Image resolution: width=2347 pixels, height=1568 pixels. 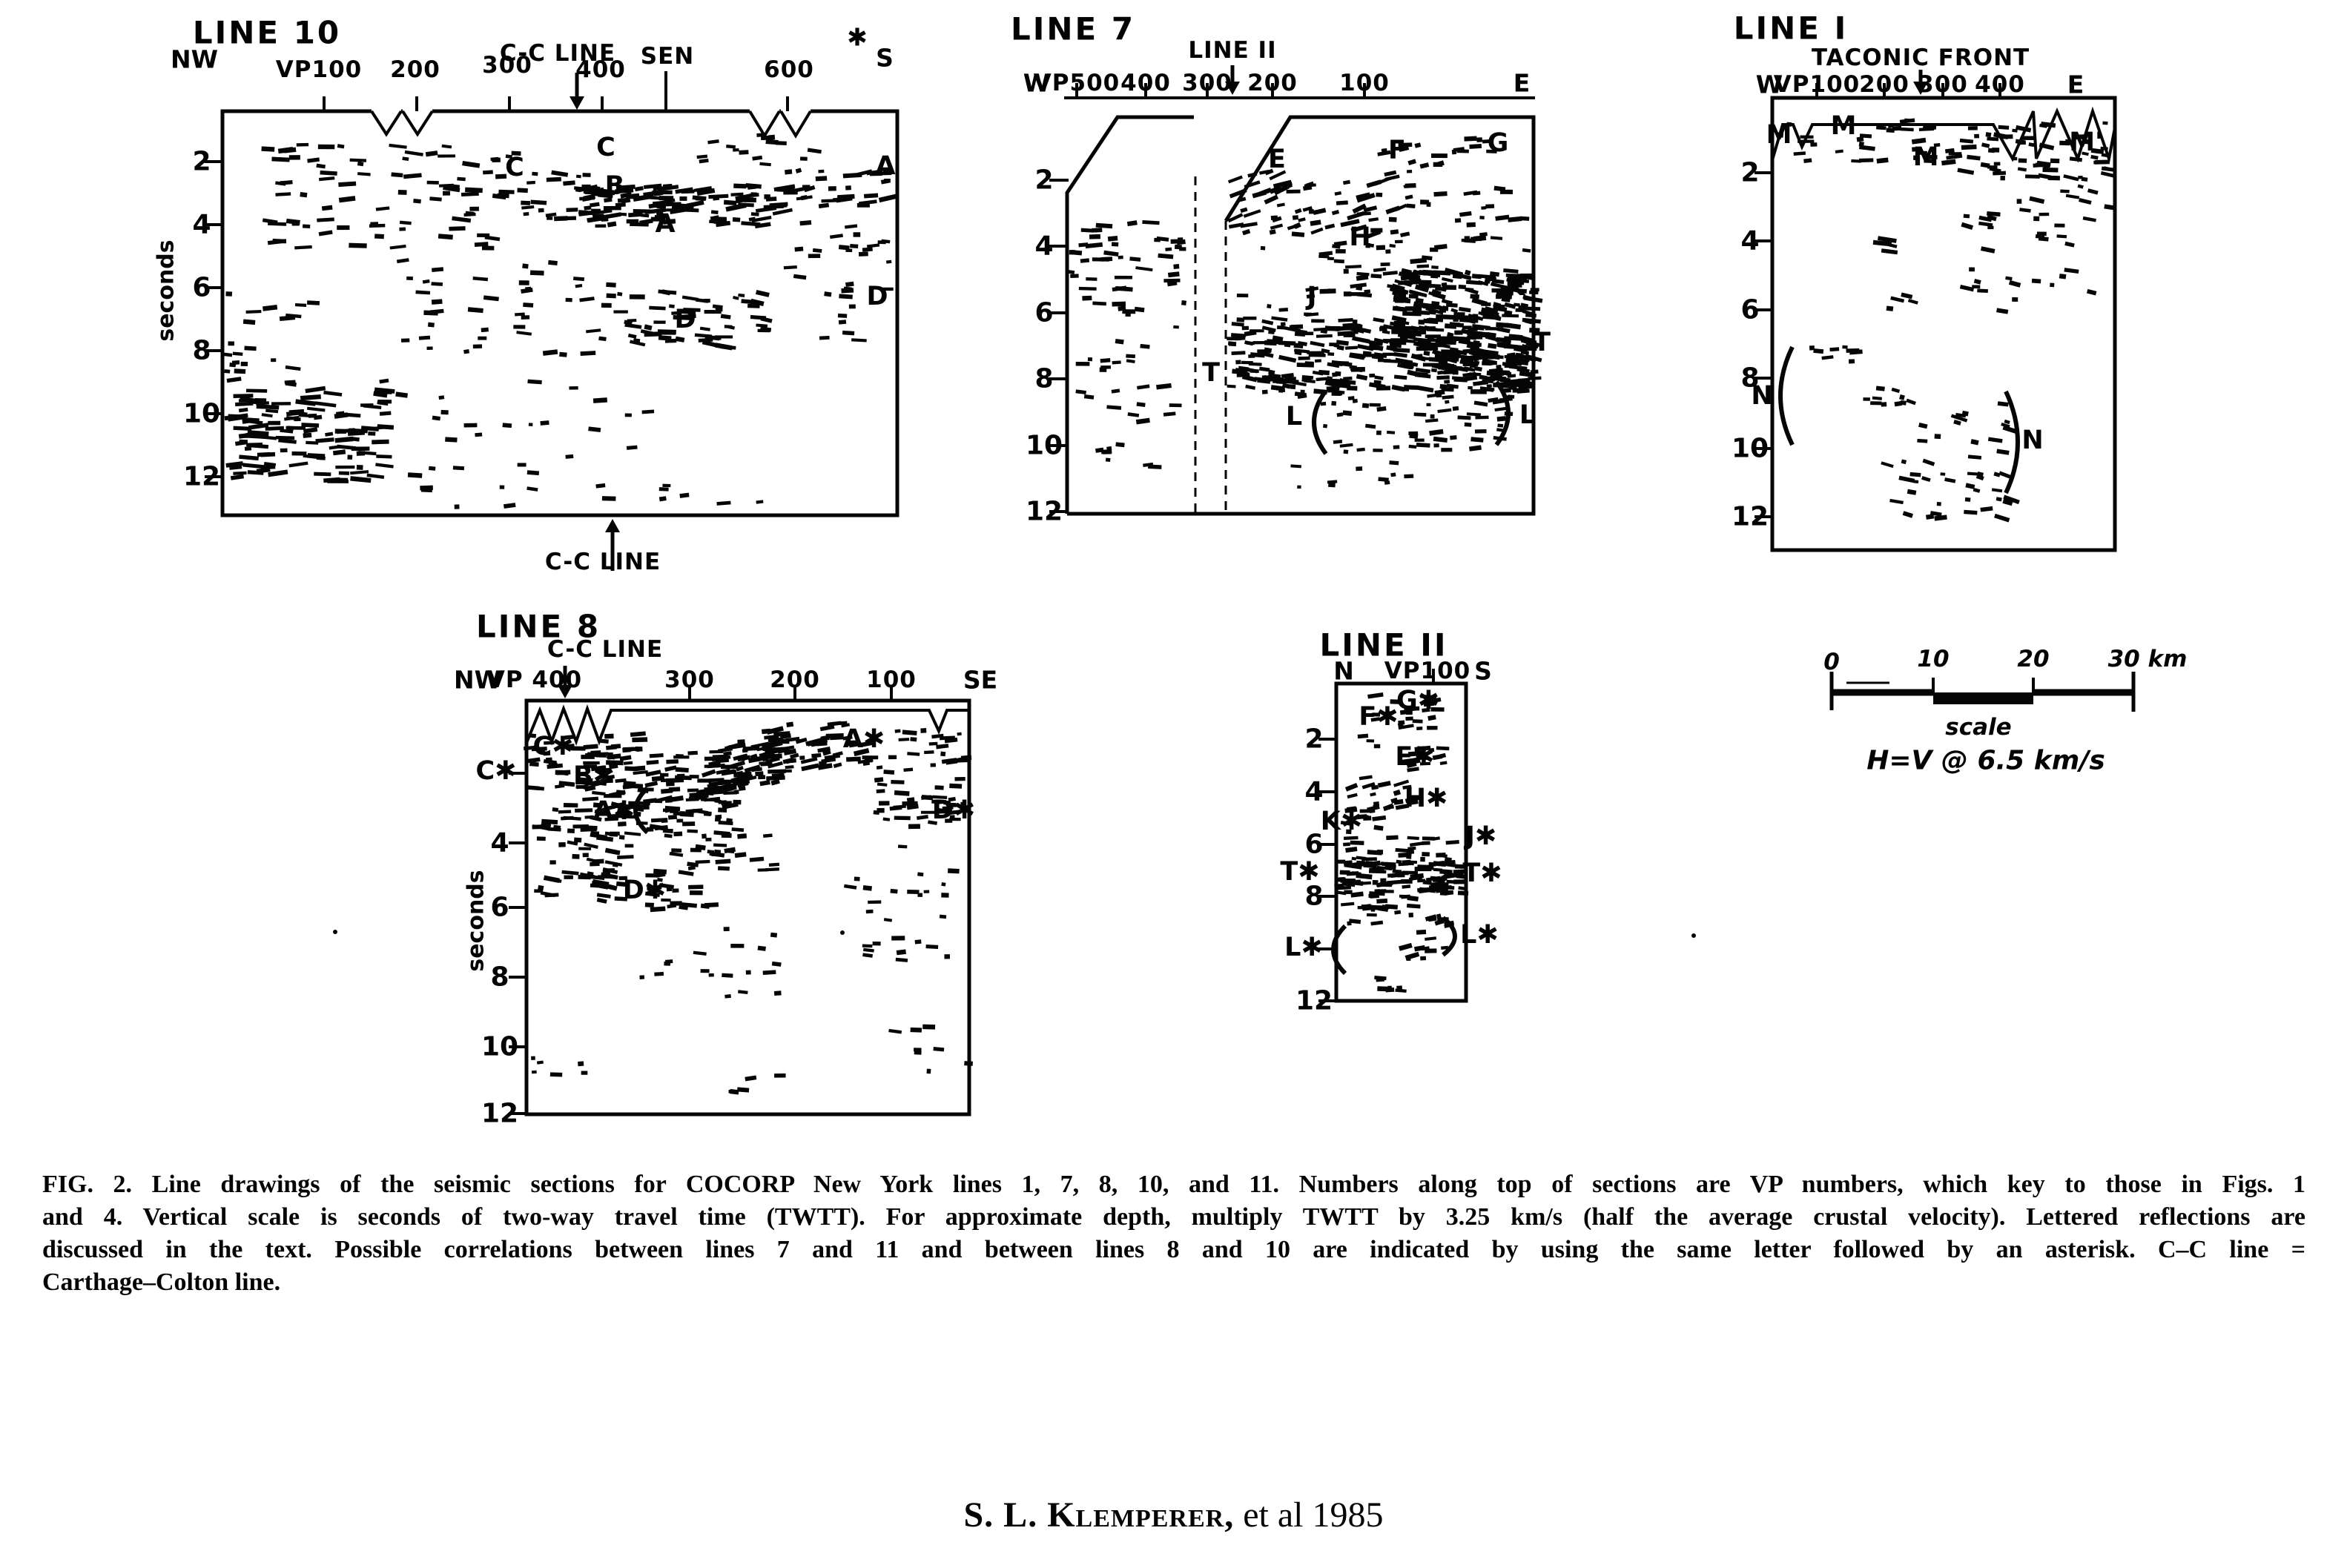 I want to click on scalebar-caption: scale, so click(x=1978, y=727).